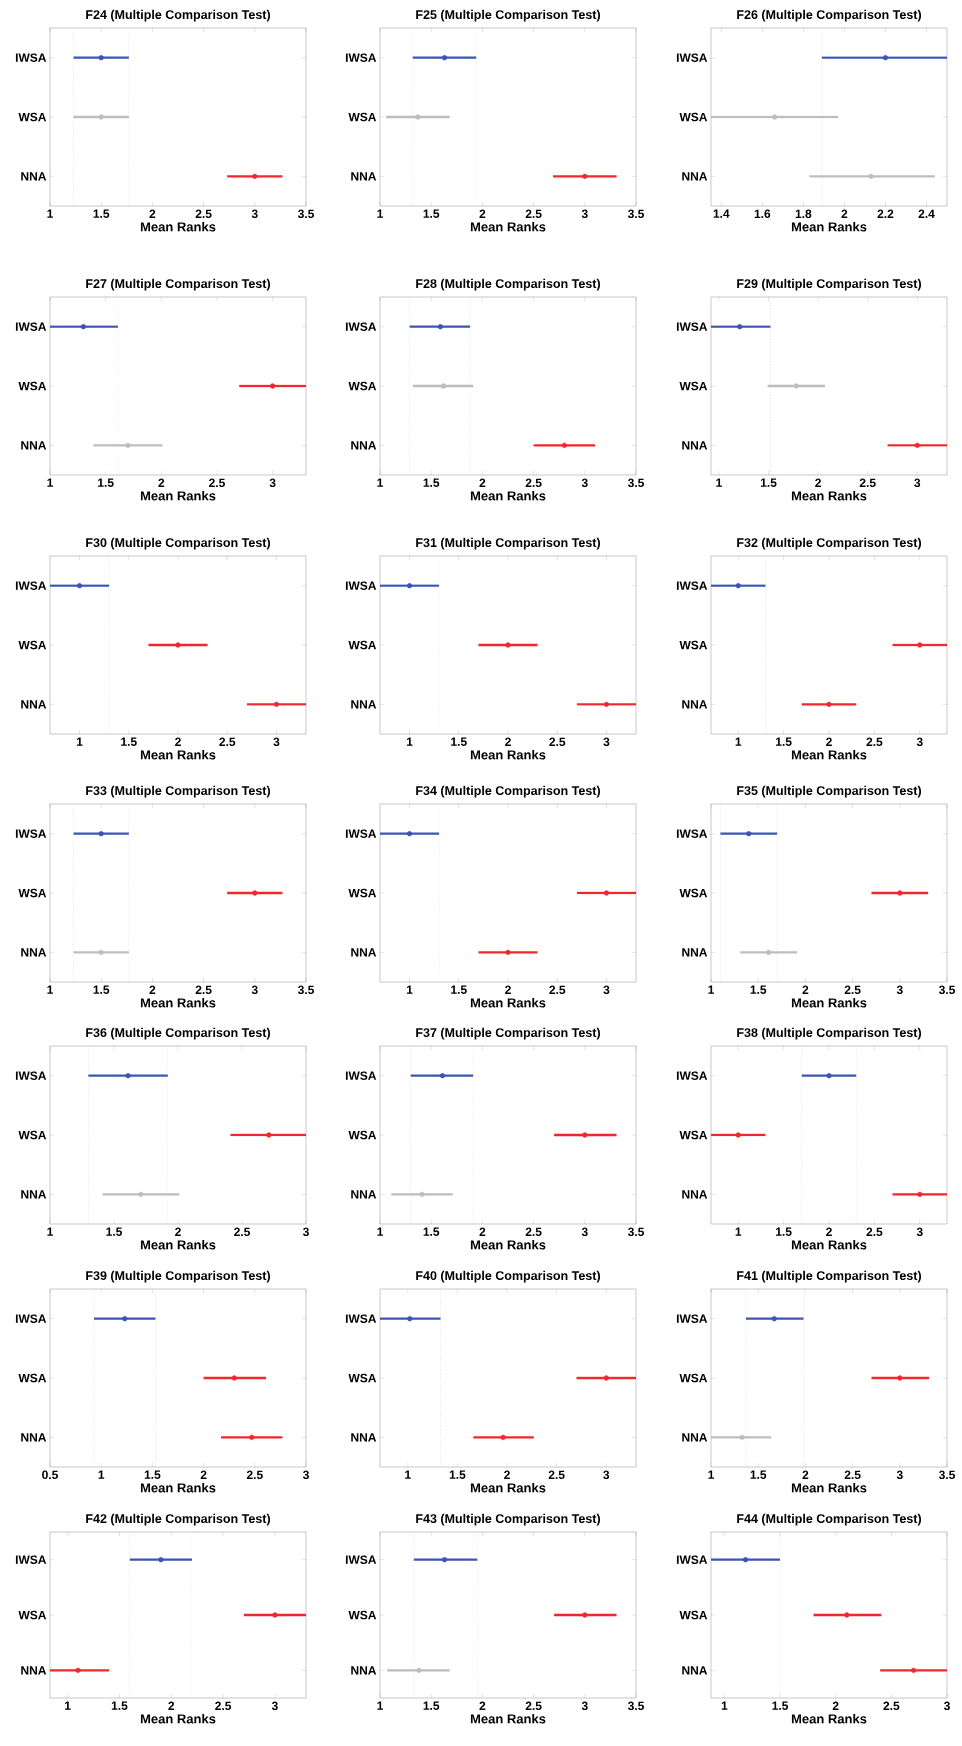 The image size is (962, 1746). What do you see at coordinates (508, 1276) in the screenshot?
I see `chart-title: F40 (Multiple Comparison Test)` at bounding box center [508, 1276].